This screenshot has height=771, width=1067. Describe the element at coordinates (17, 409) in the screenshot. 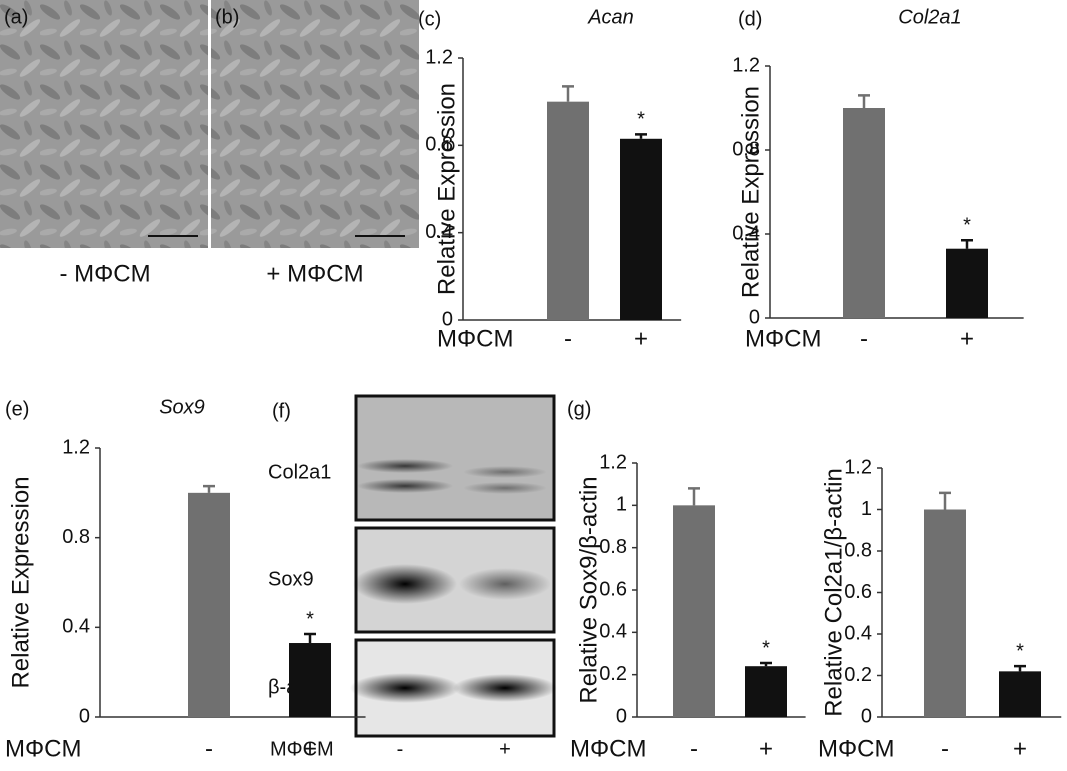

I see `panel-label: (e)` at that location.